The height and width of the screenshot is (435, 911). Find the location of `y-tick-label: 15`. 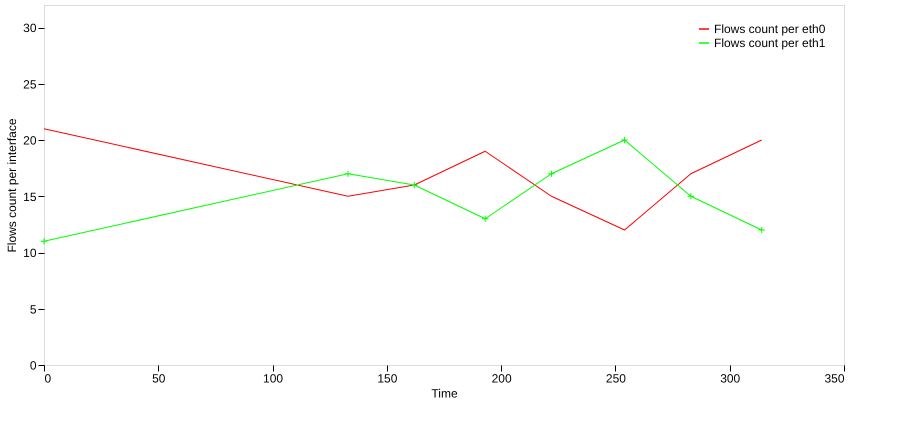

y-tick-label: 15 is located at coordinates (30, 197).